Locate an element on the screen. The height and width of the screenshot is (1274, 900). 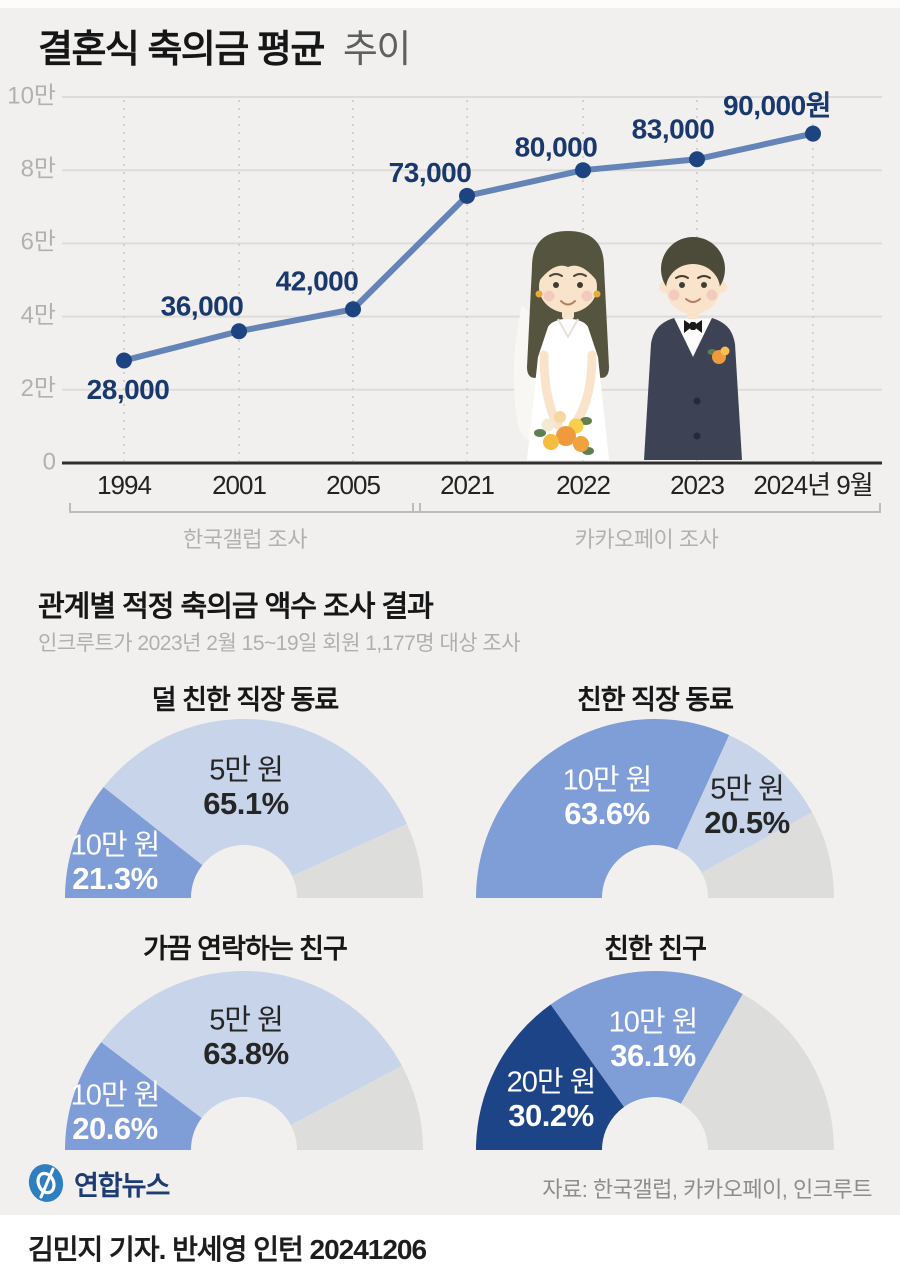
groom-fringe is located at coordinates (693, 264).